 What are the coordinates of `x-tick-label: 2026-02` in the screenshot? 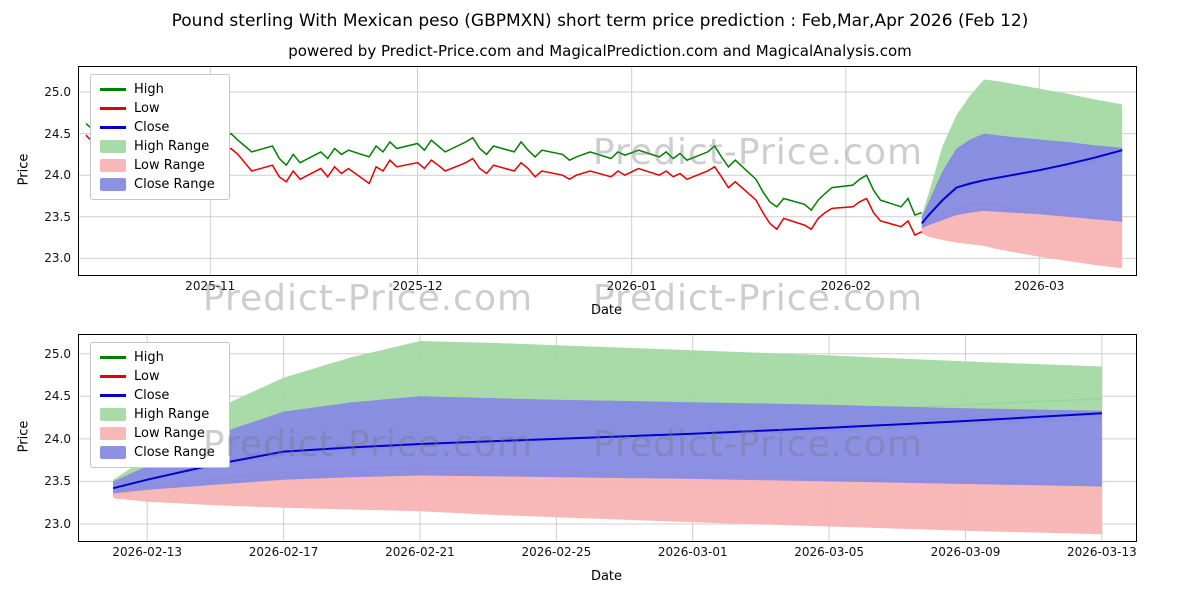 It's located at (845, 286).